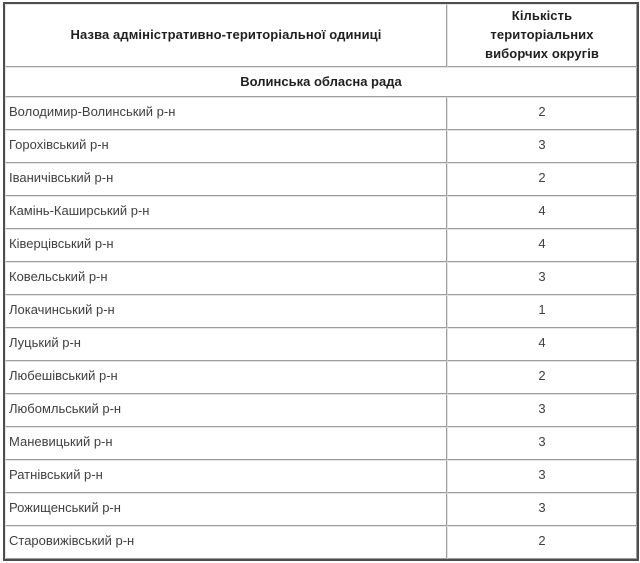 This screenshot has width=640, height=563. What do you see at coordinates (226, 509) in the screenshot?
I see `district-name-cell: Рожищенський р-н` at bounding box center [226, 509].